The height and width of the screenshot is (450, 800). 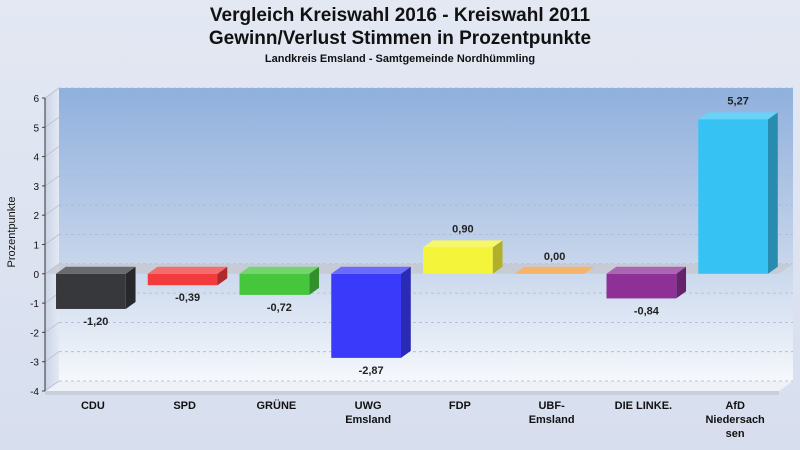 I want to click on zero-plane, so click(x=419, y=268).